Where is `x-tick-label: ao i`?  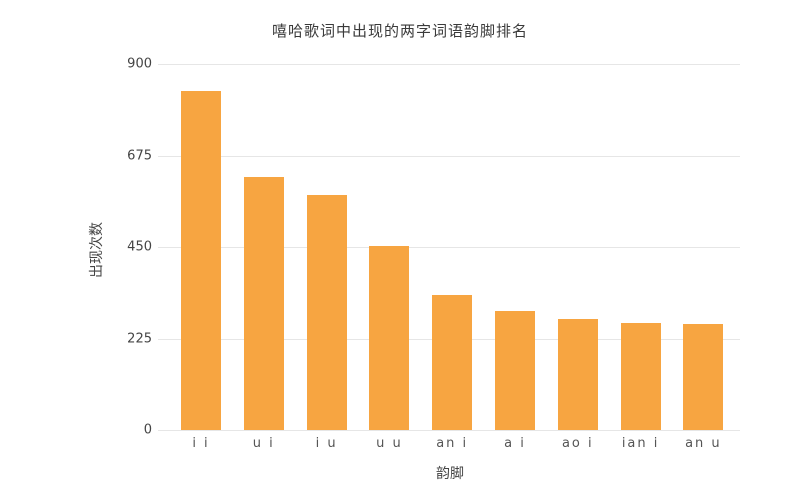
x-tick-label: ao i is located at coordinates (577, 443).